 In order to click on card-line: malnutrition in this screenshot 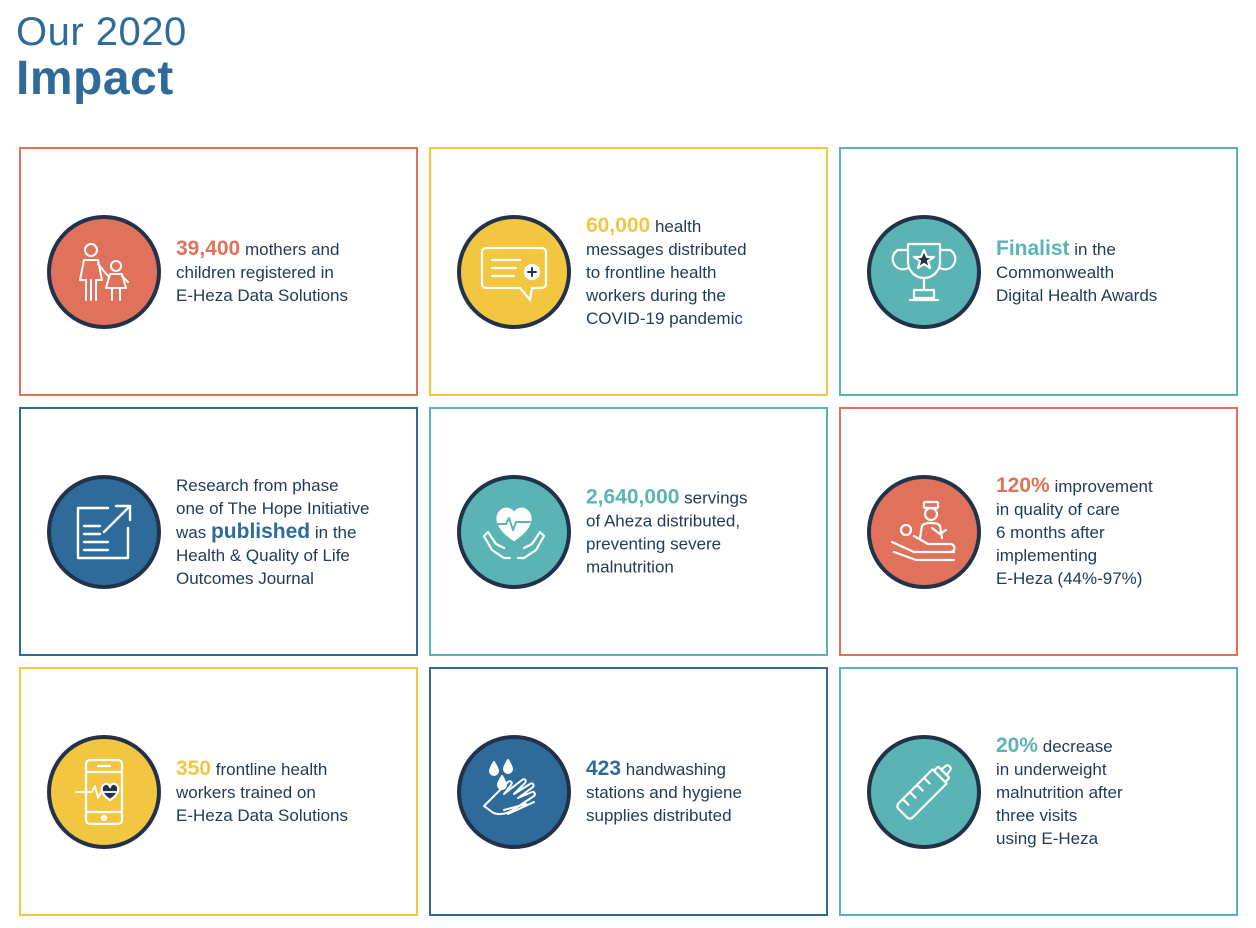, I will do `click(630, 566)`.